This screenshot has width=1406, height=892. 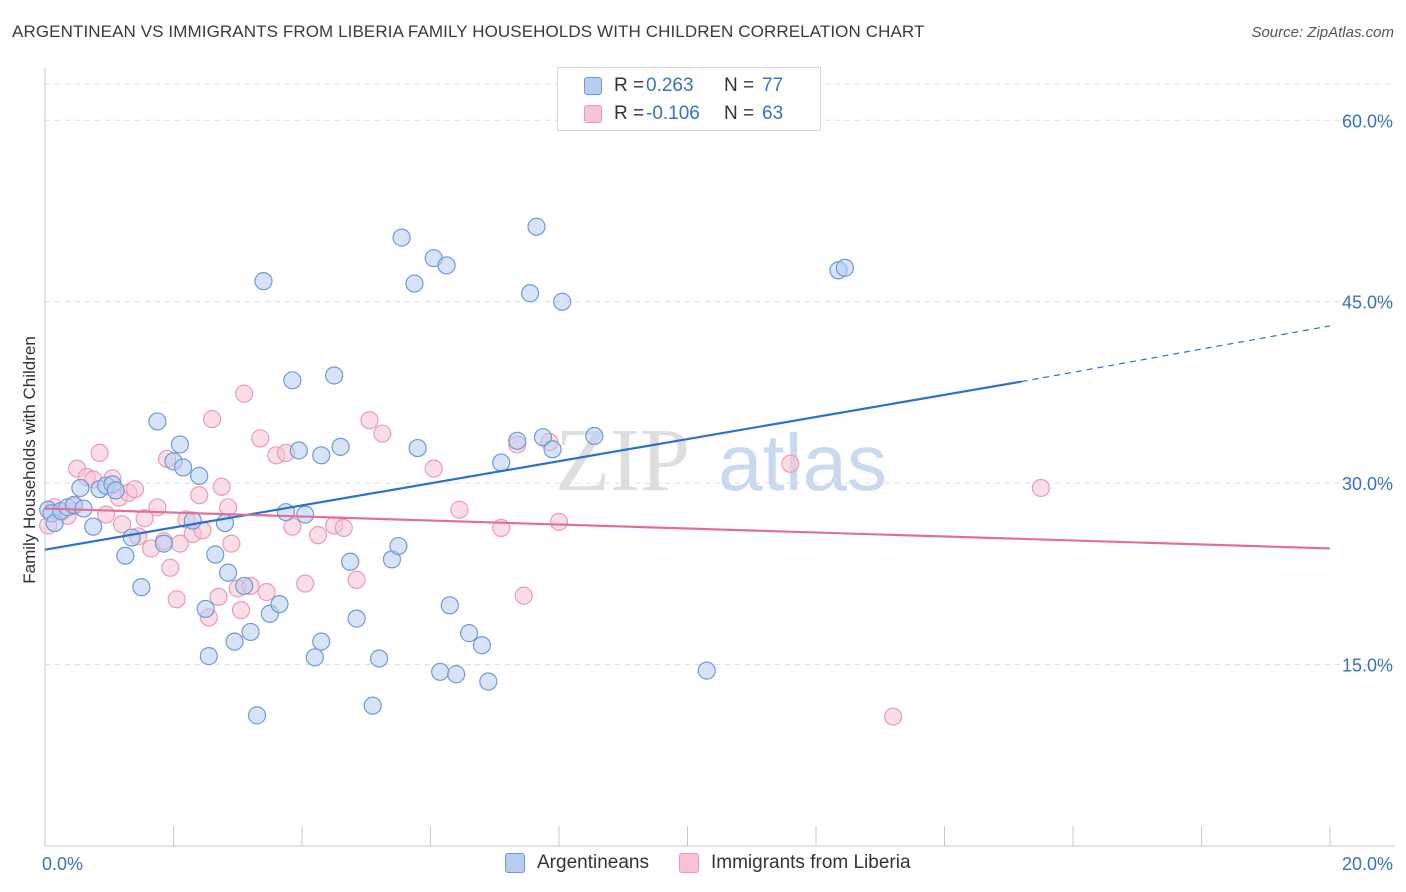 I want to click on y-tick-label: 15.0%, so click(x=1367, y=666).